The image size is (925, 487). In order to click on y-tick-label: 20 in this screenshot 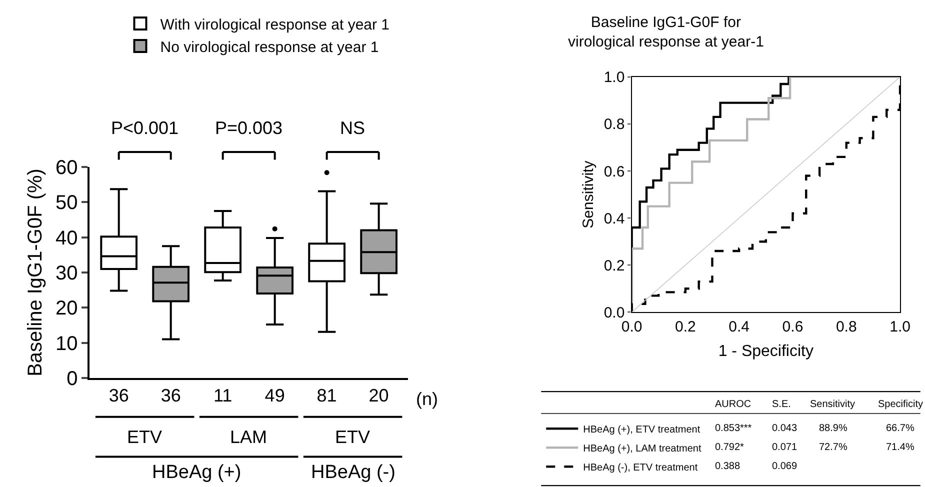, I will do `click(66, 309)`.